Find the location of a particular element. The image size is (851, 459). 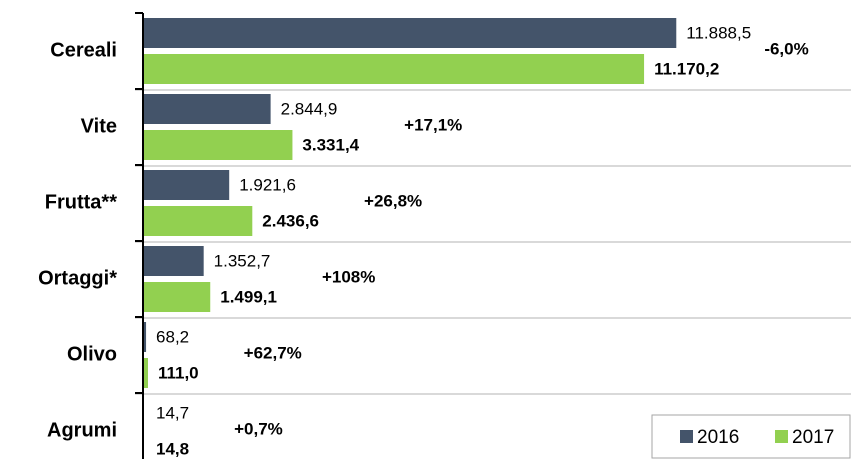

category-label: Agrumi is located at coordinates (82, 430).